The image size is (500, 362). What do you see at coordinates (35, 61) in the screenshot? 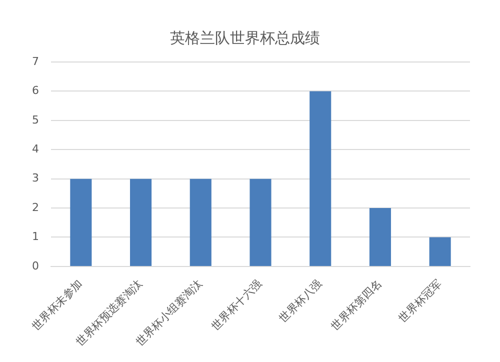
I see `y-tick-label: 7` at bounding box center [35, 61].